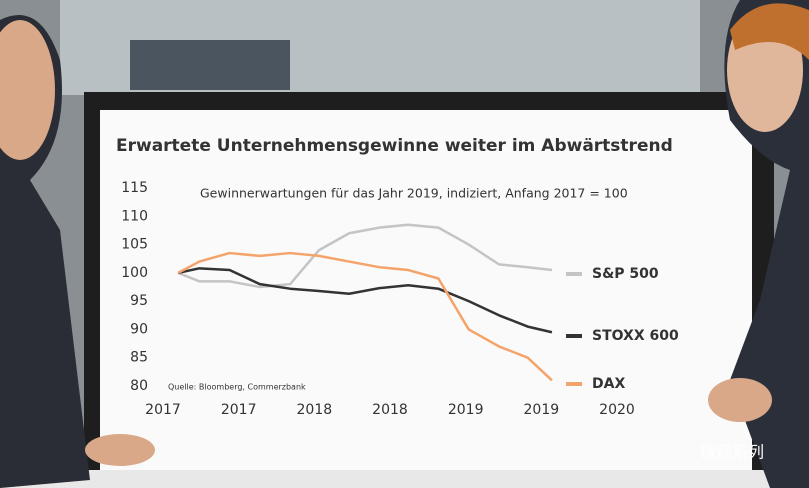 Image resolution: width=809 pixels, height=488 pixels. What do you see at coordinates (732, 452) in the screenshot?
I see `watermark: 微观系列` at bounding box center [732, 452].